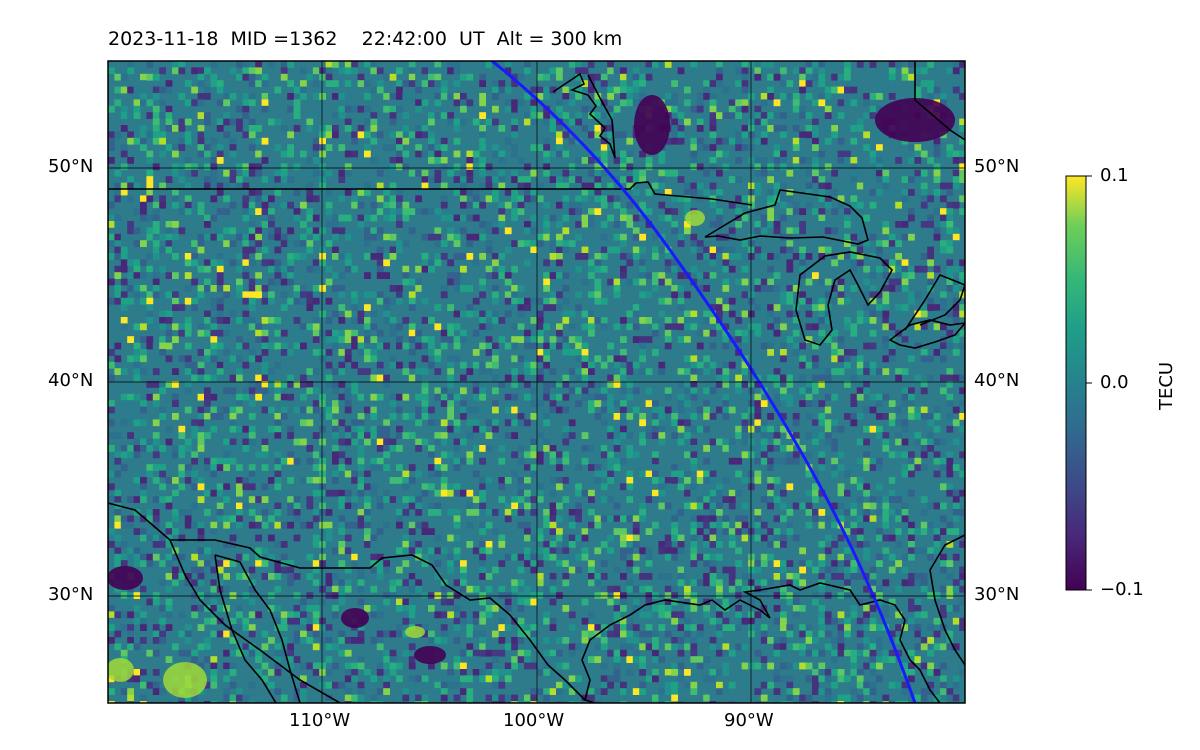  What do you see at coordinates (320, 720) in the screenshot?
I see `lon-label-110w: 110°W` at bounding box center [320, 720].